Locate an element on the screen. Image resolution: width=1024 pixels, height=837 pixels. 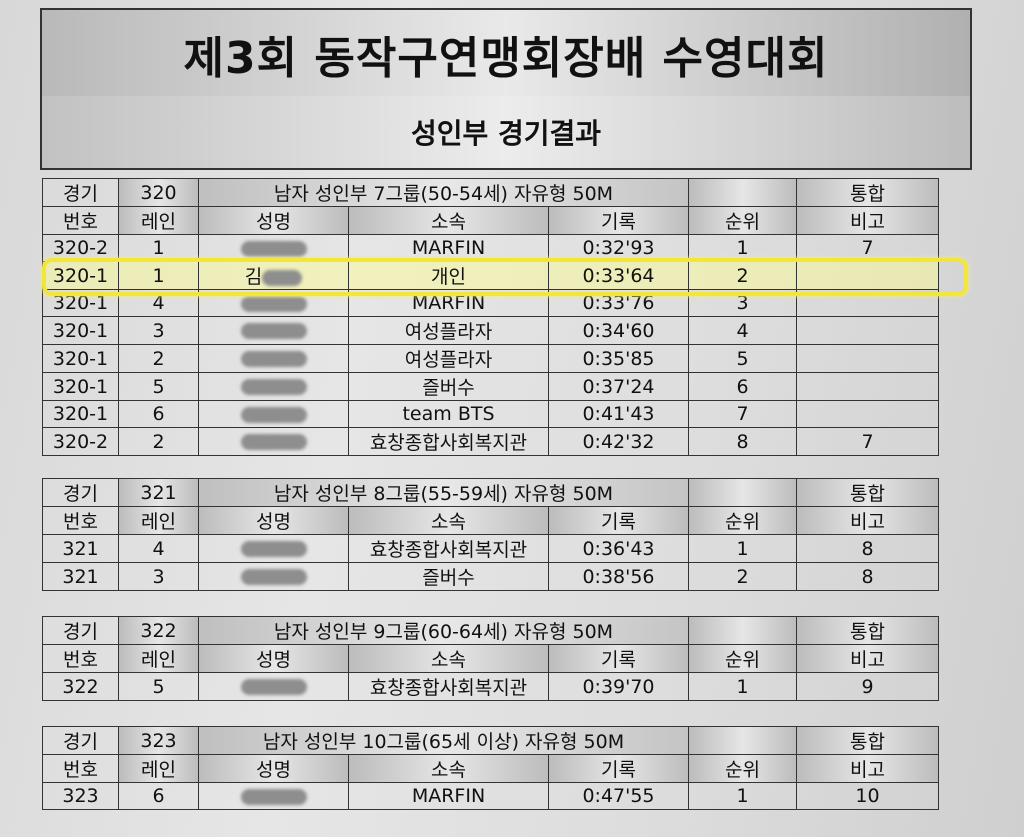
team-cell: MARFIN is located at coordinates (448, 303).